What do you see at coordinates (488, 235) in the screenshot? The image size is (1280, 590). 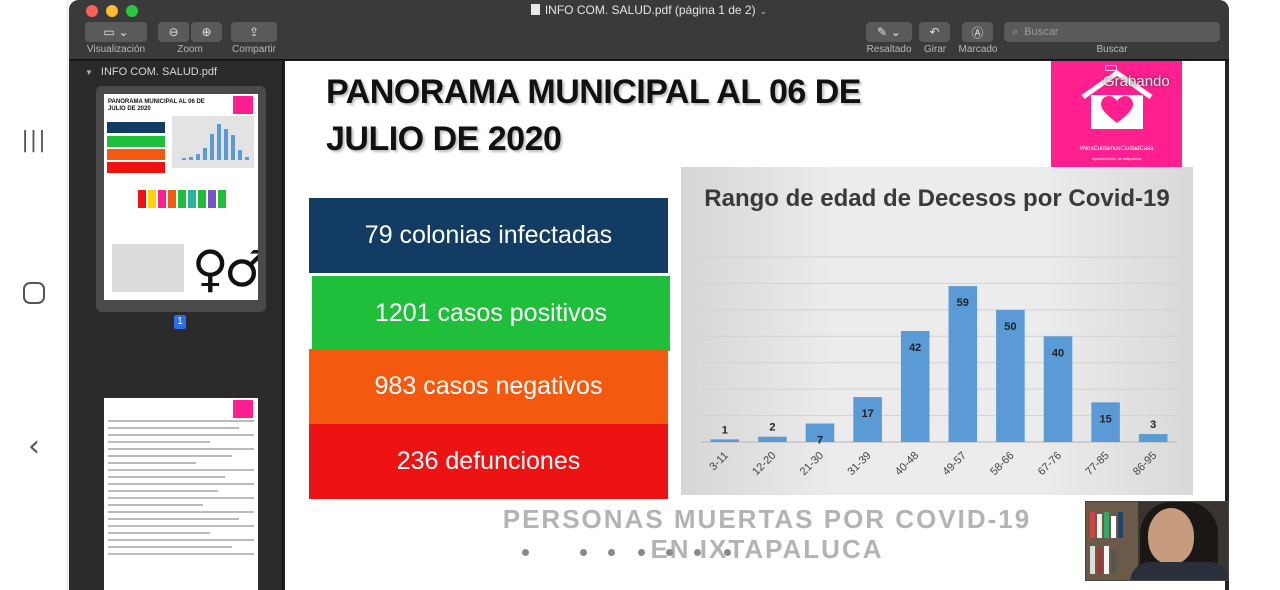 I see `stat-colonias: 79 colonias infectadas` at bounding box center [488, 235].